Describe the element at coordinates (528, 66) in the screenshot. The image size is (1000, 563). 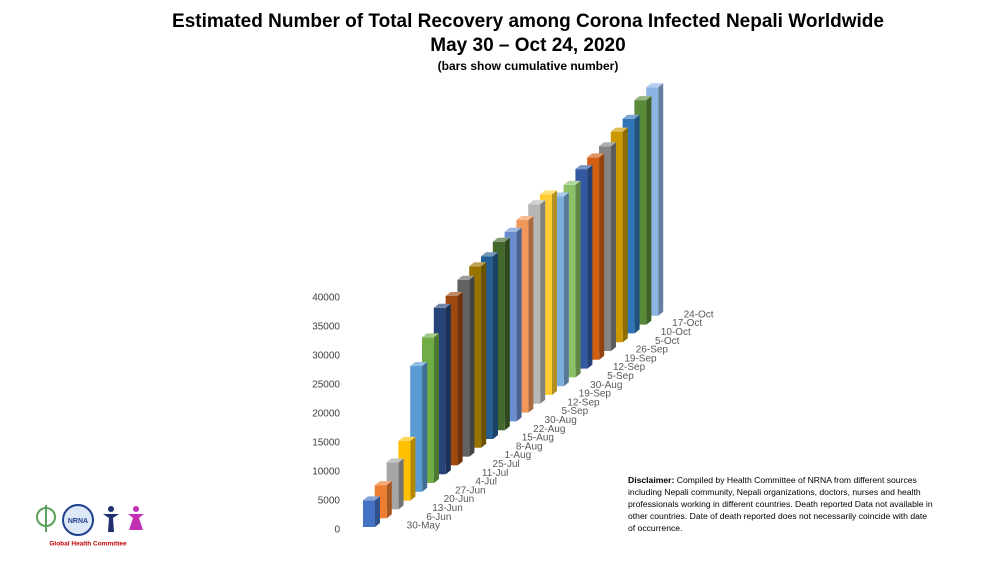
I see `chart-note: (bars show cumulative number)` at that location.